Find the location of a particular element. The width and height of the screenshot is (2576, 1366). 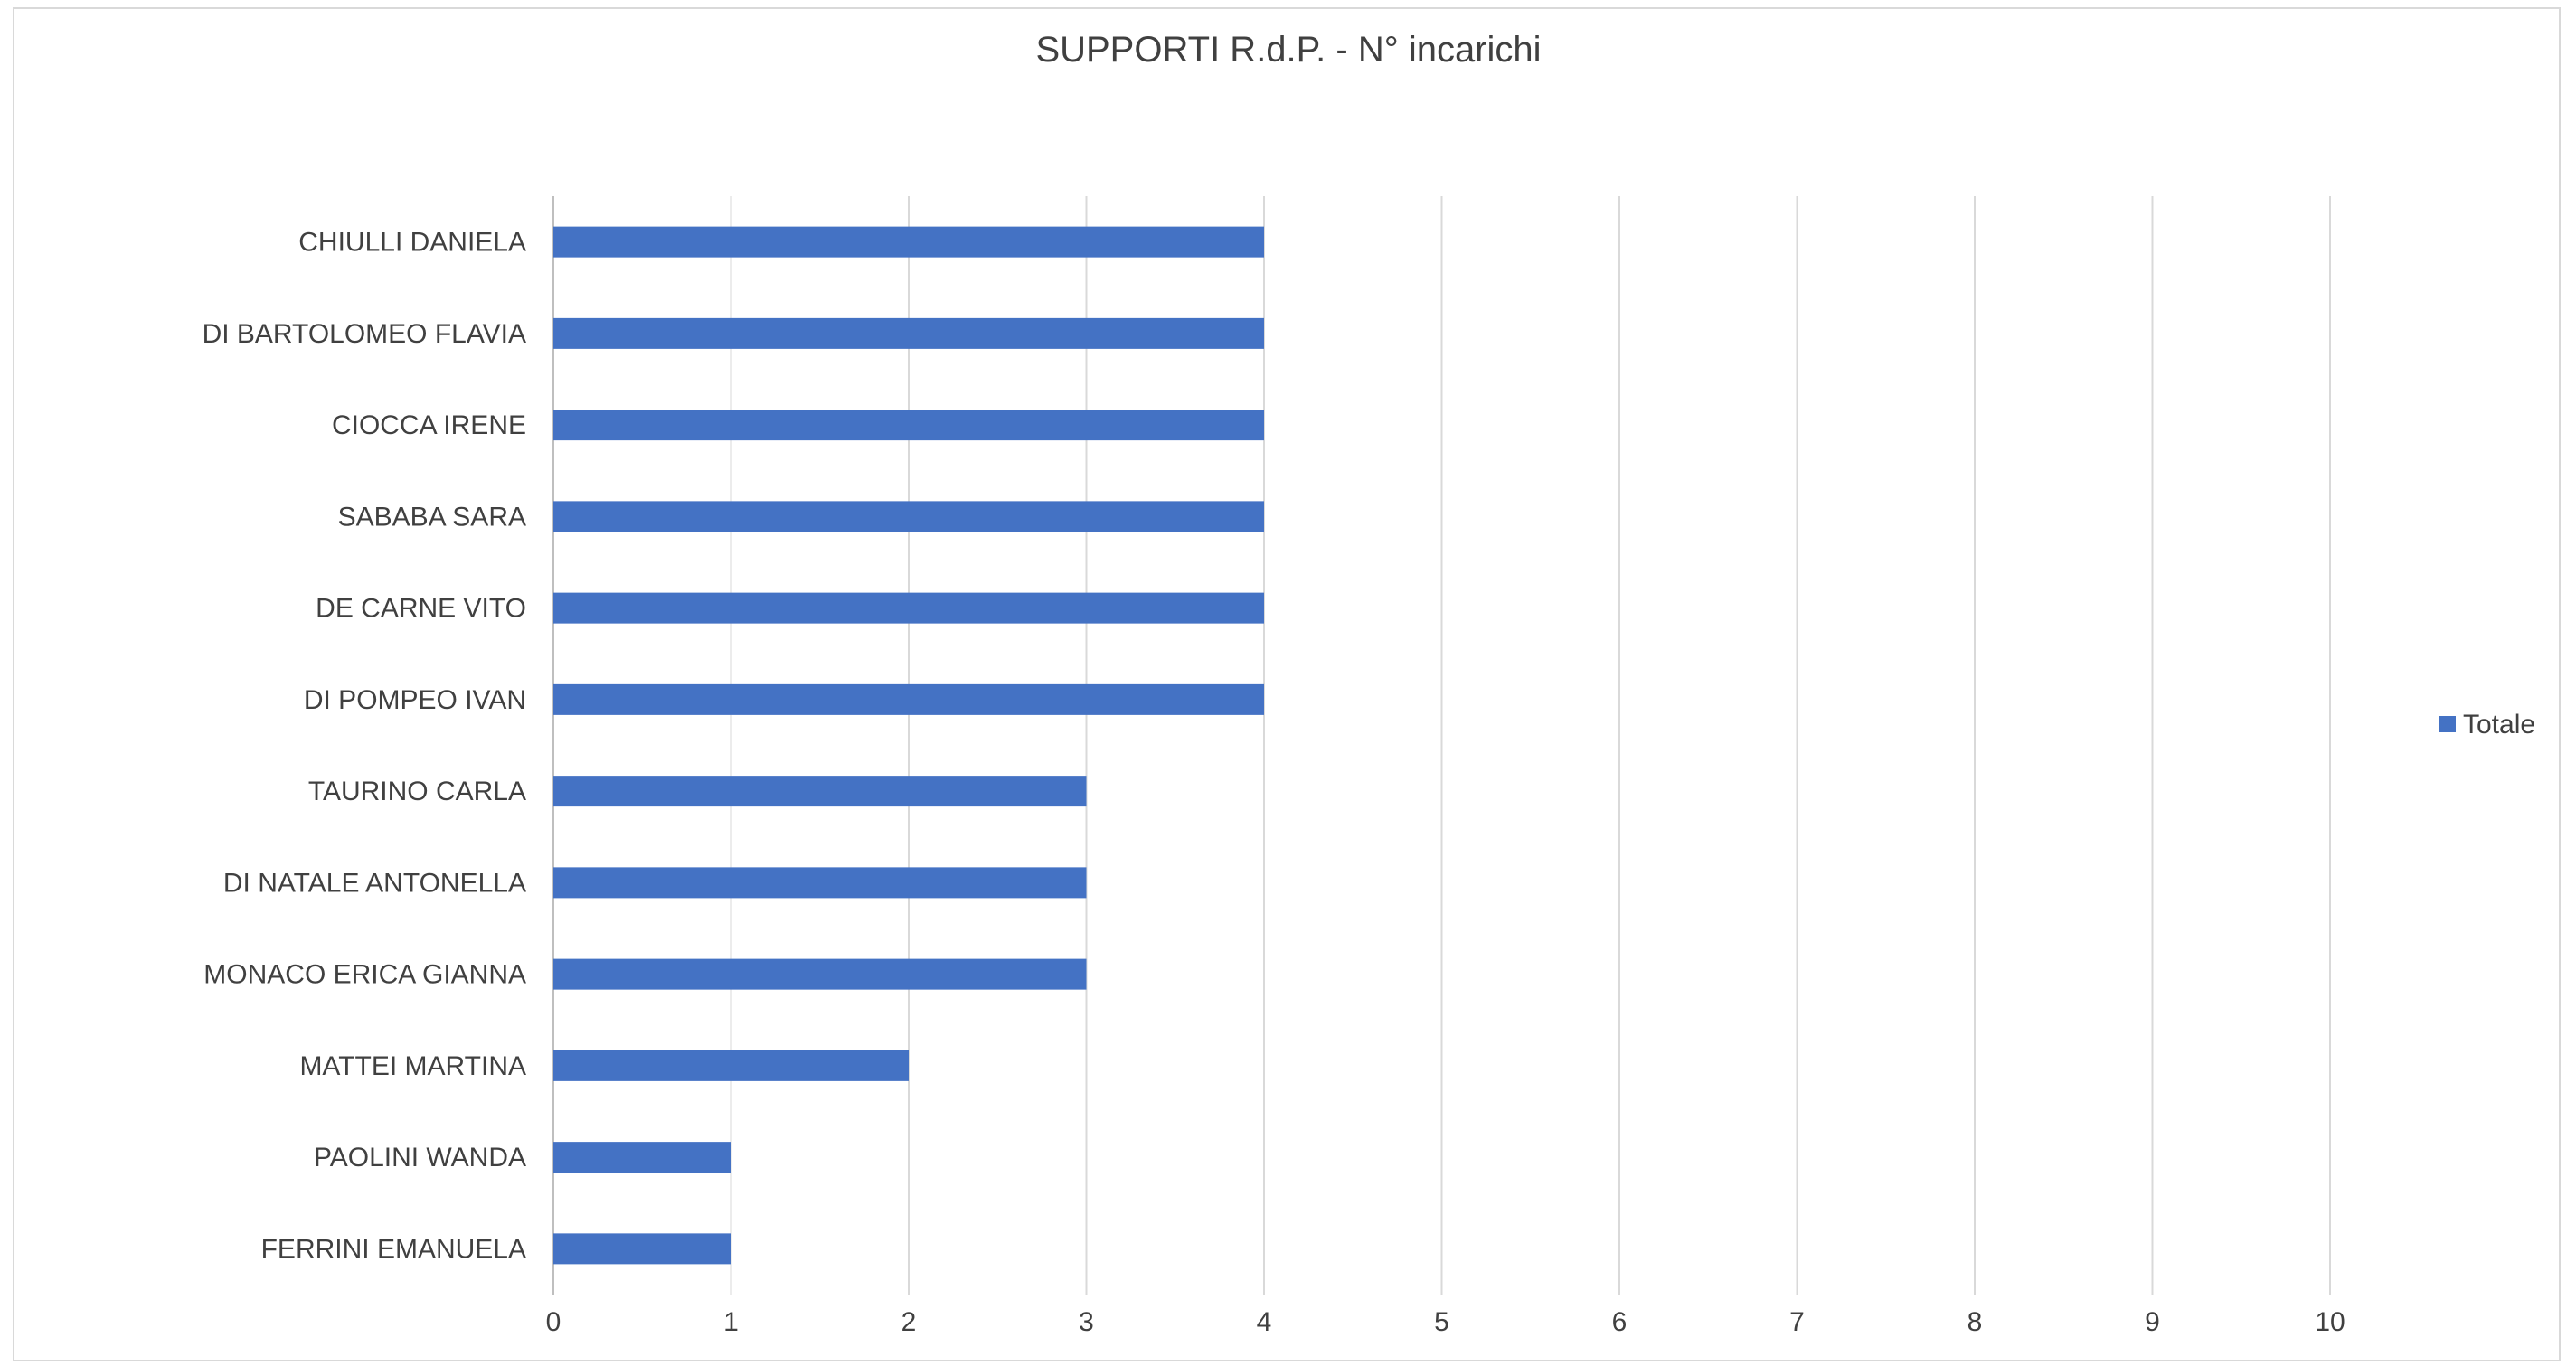

legend: Totale is located at coordinates (2487, 725).